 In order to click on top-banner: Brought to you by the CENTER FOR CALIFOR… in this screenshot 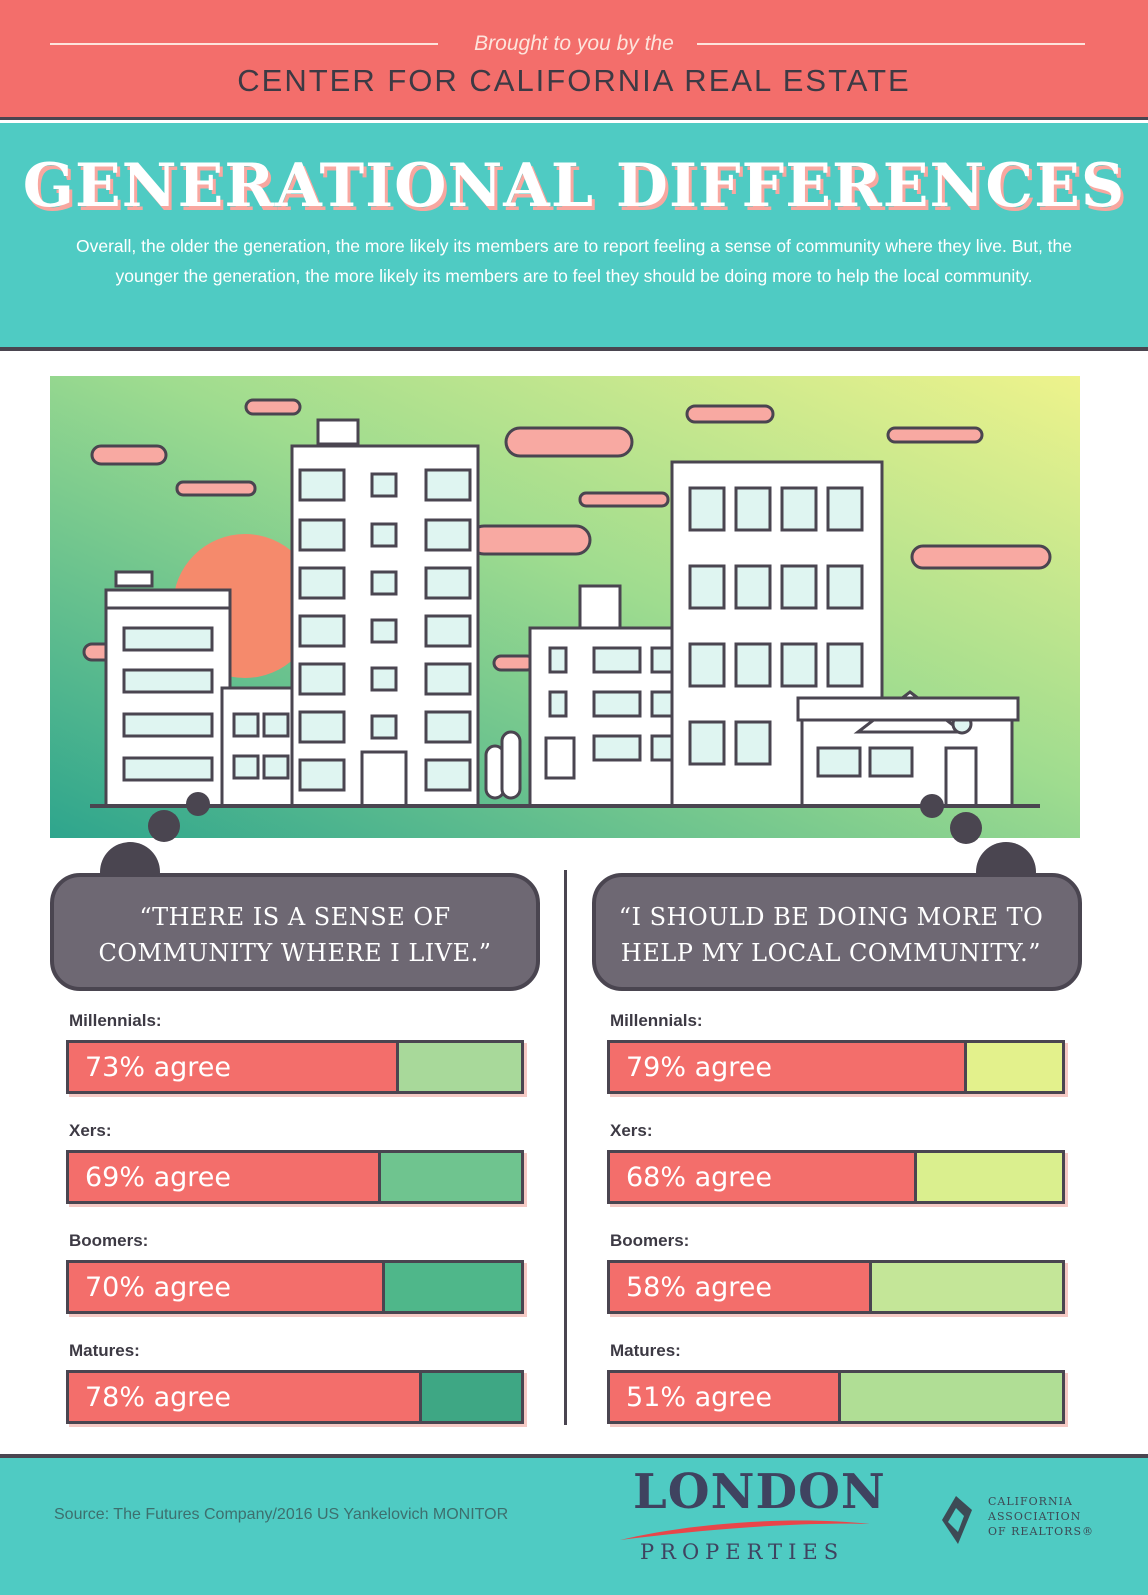, I will do `click(574, 60)`.